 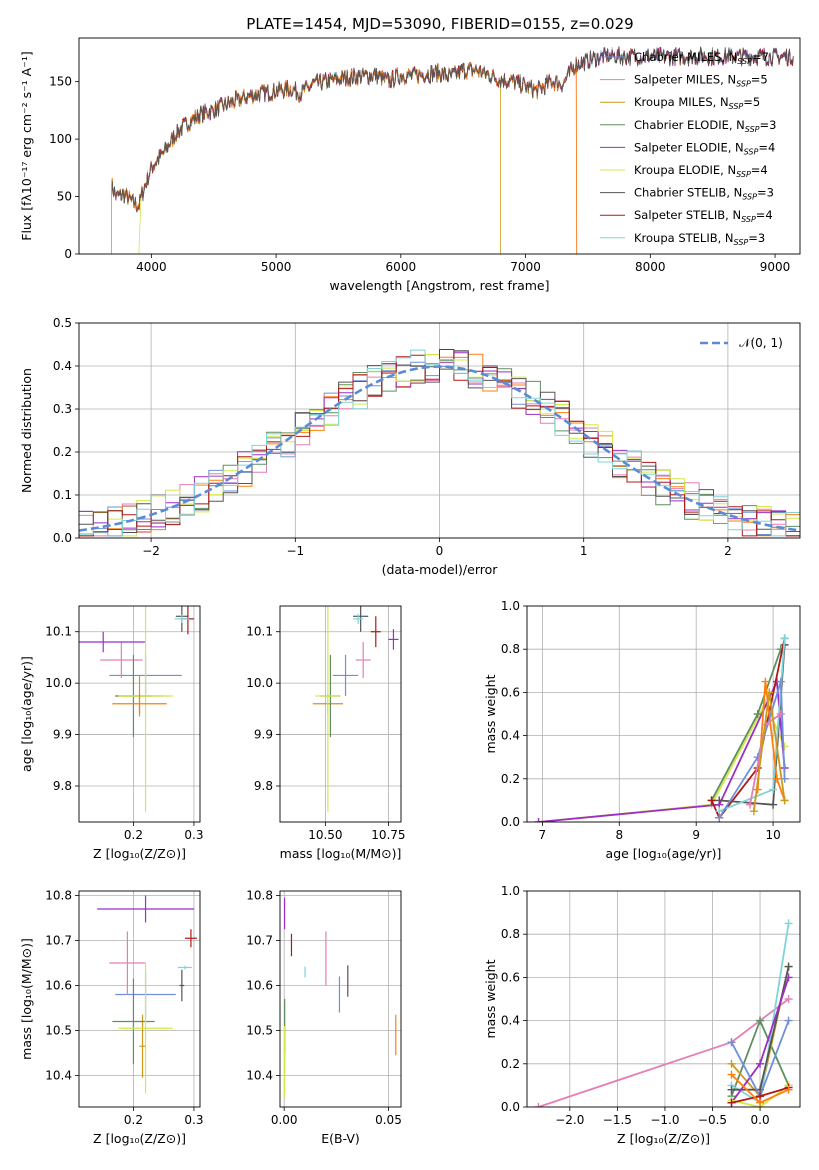 What do you see at coordinates (510, 891) in the screenshot?
I see `y-tick-label: 1.0` at bounding box center [510, 891].